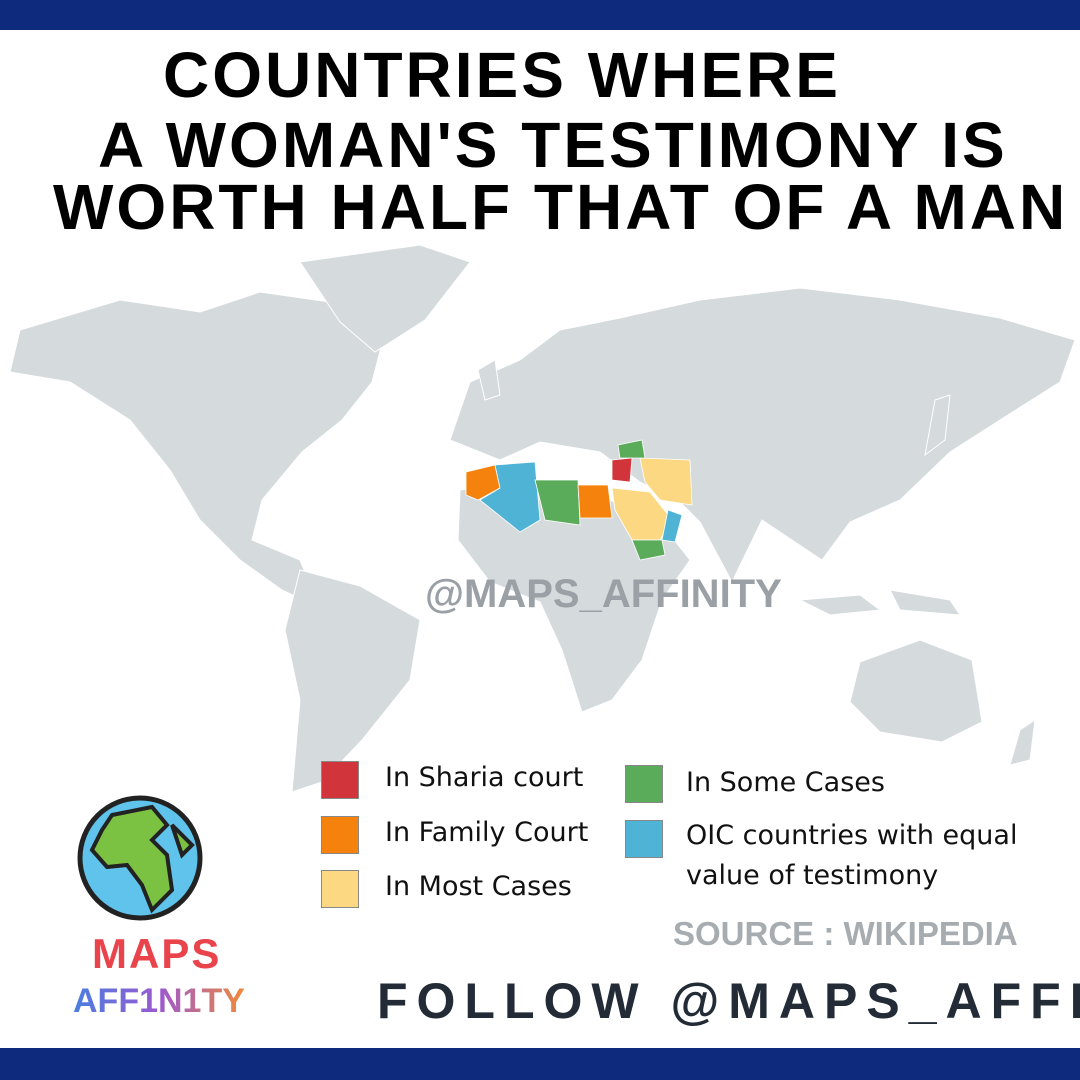  What do you see at coordinates (1022, 742) in the screenshot?
I see `new-zealand` at bounding box center [1022, 742].